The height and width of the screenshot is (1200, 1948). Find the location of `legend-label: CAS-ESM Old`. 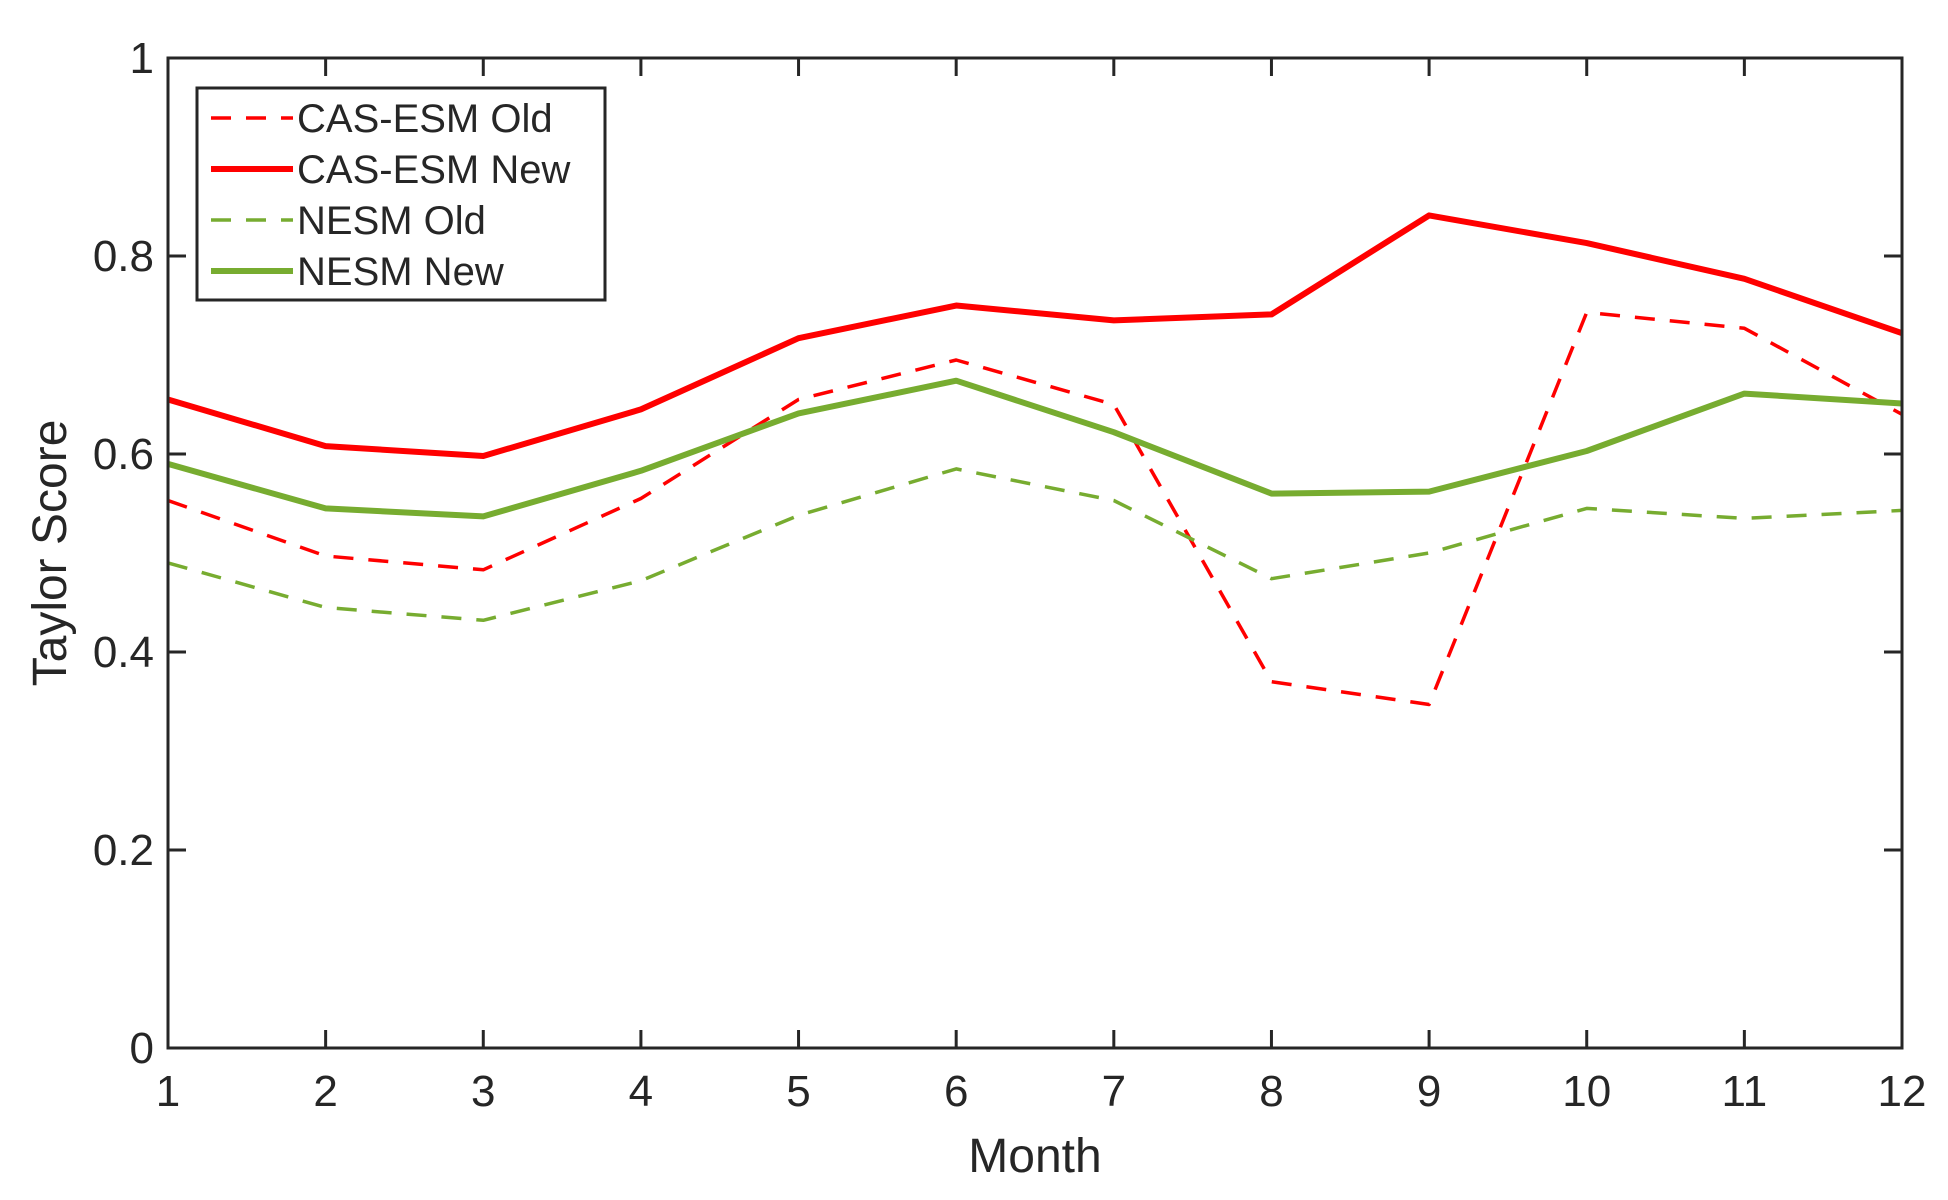

legend-label: CAS-ESM Old is located at coordinates (425, 119).